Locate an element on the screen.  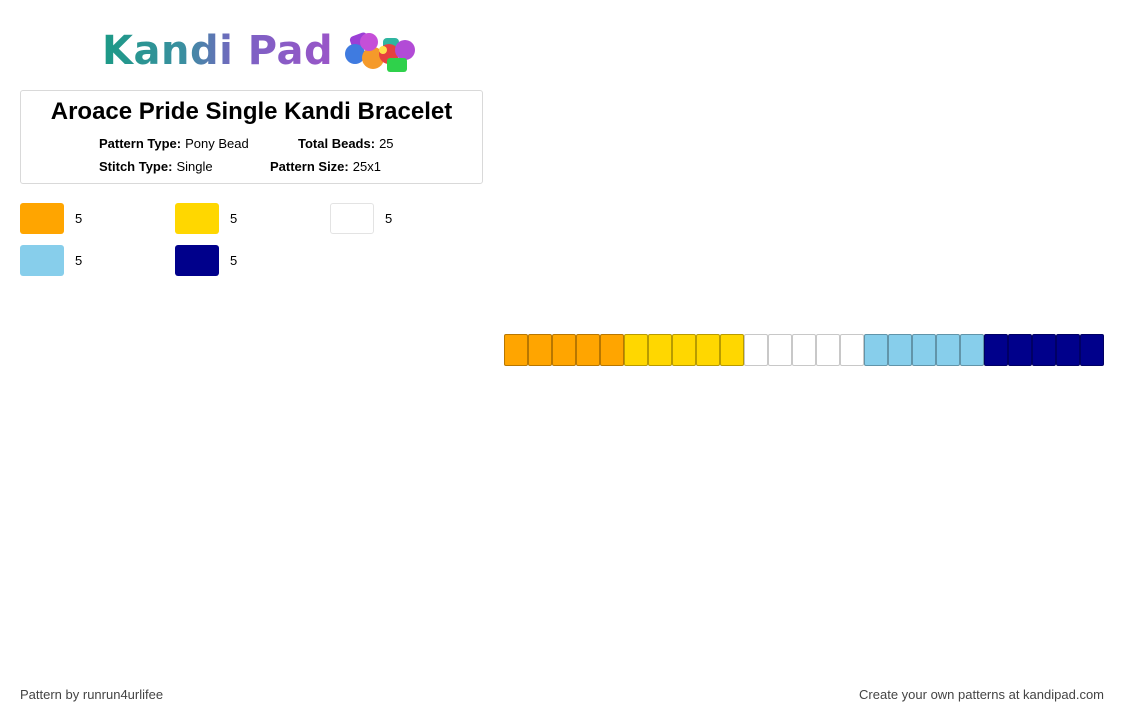
swatch-light-blue is located at coordinates (42, 260).